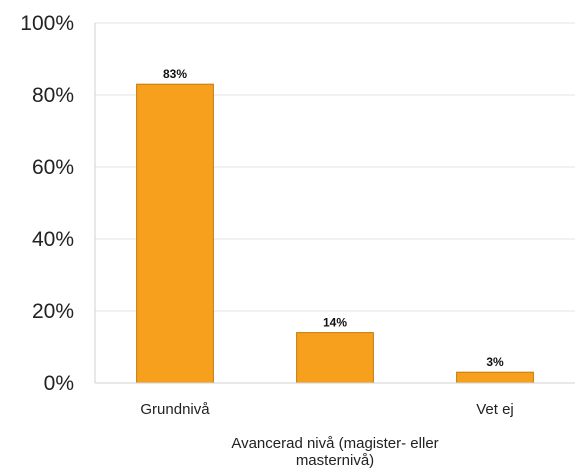 The width and height of the screenshot is (575, 473). I want to click on y-tick-label: 0%, so click(59, 383).